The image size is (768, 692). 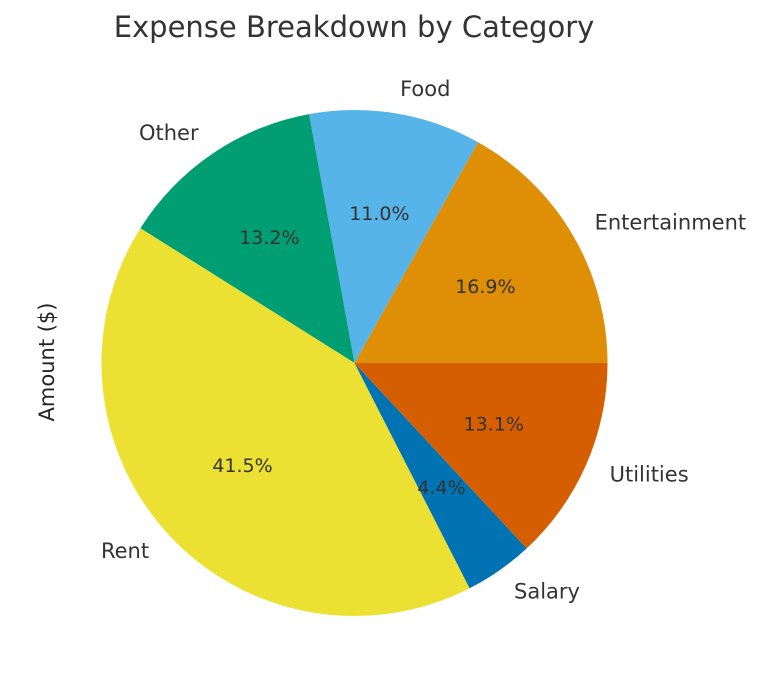 I want to click on pie-slice-other, so click(x=247, y=238).